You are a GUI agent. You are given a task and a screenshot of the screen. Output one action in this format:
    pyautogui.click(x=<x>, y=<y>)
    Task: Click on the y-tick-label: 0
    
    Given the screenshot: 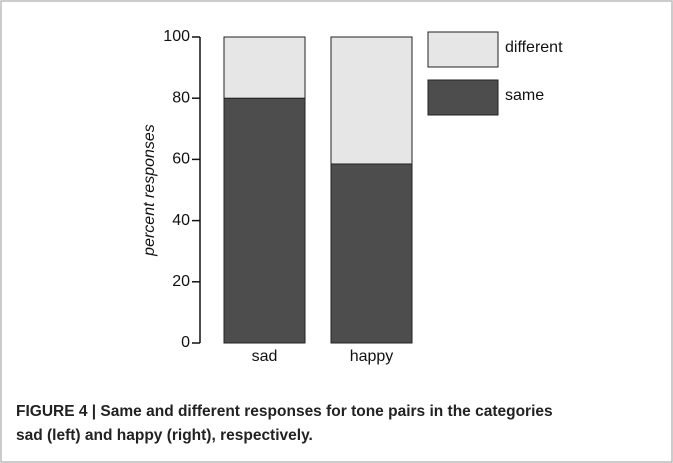 What is the action you would take?
    pyautogui.click(x=185, y=342)
    